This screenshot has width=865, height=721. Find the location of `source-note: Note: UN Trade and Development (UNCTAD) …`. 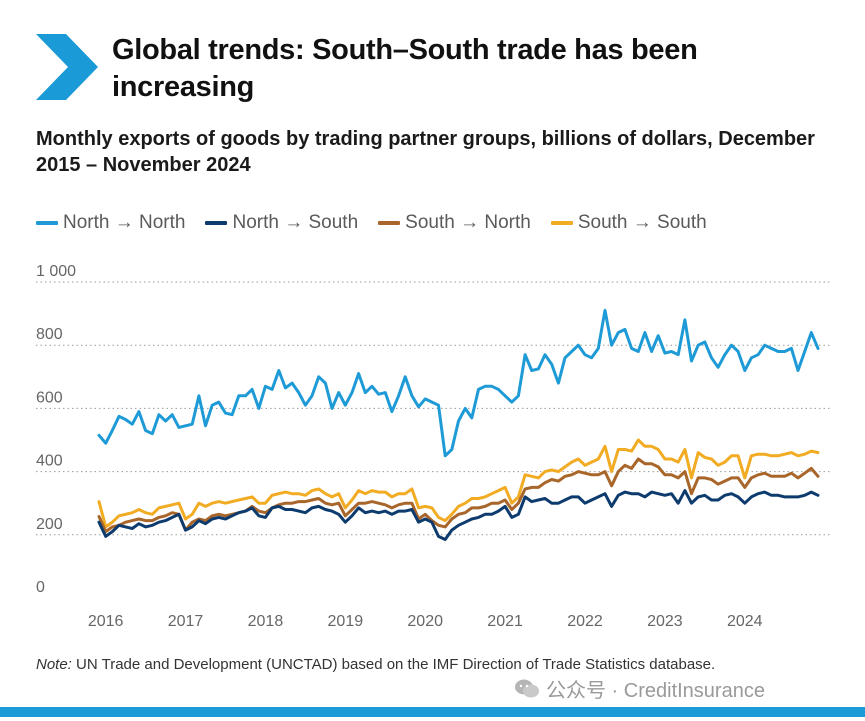

source-note: Note: UN Trade and Development (UNCTAD) … is located at coordinates (375, 664).